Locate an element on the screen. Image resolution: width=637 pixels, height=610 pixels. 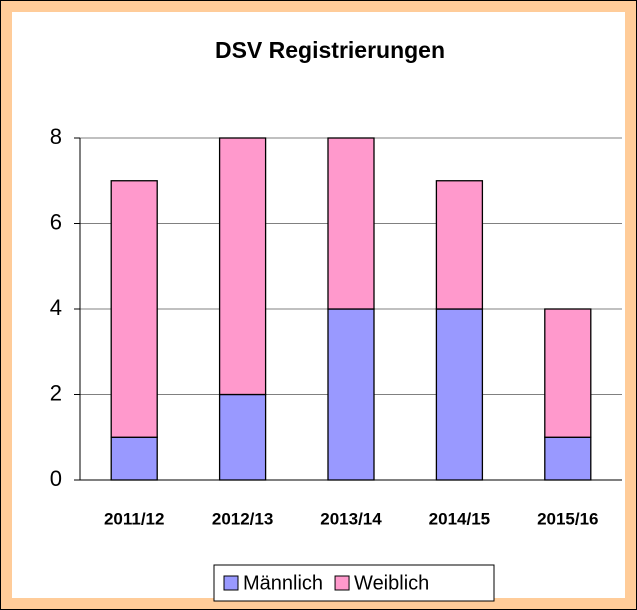
y-tick-label: 4 is located at coordinates (56, 307).